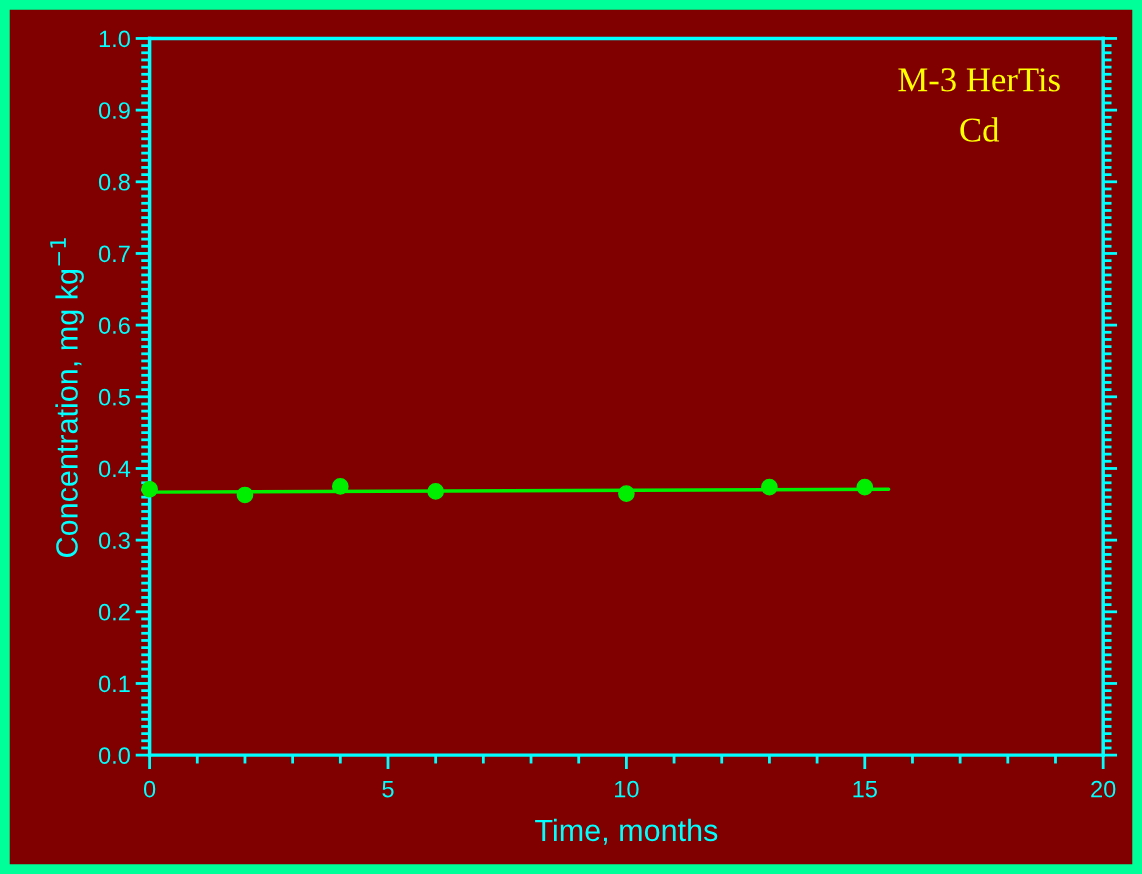  What do you see at coordinates (114, 755) in the screenshot?
I see `y-tick-label: 0.0` at bounding box center [114, 755].